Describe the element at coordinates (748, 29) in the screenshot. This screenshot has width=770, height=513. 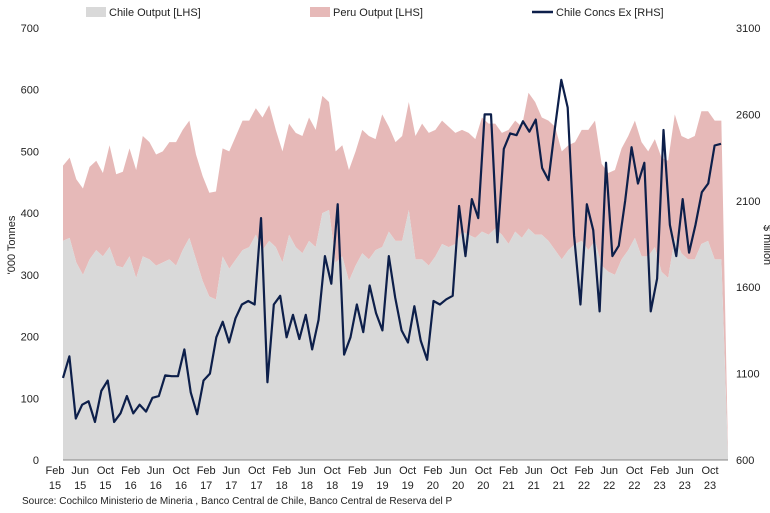
I see `y-right-tick-label: 3100` at that location.